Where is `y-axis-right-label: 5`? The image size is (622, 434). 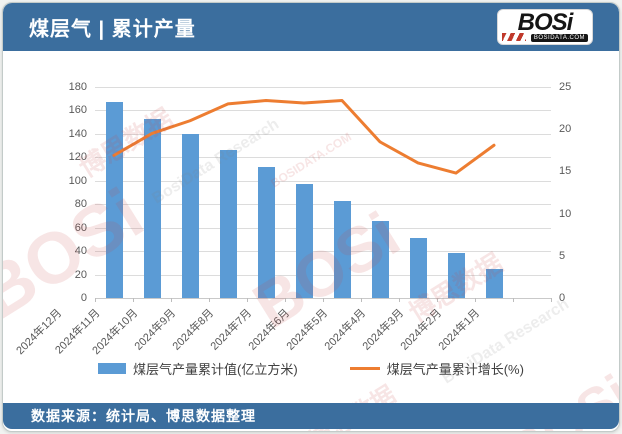
y-axis-right-label: 5 is located at coordinates (562, 255).